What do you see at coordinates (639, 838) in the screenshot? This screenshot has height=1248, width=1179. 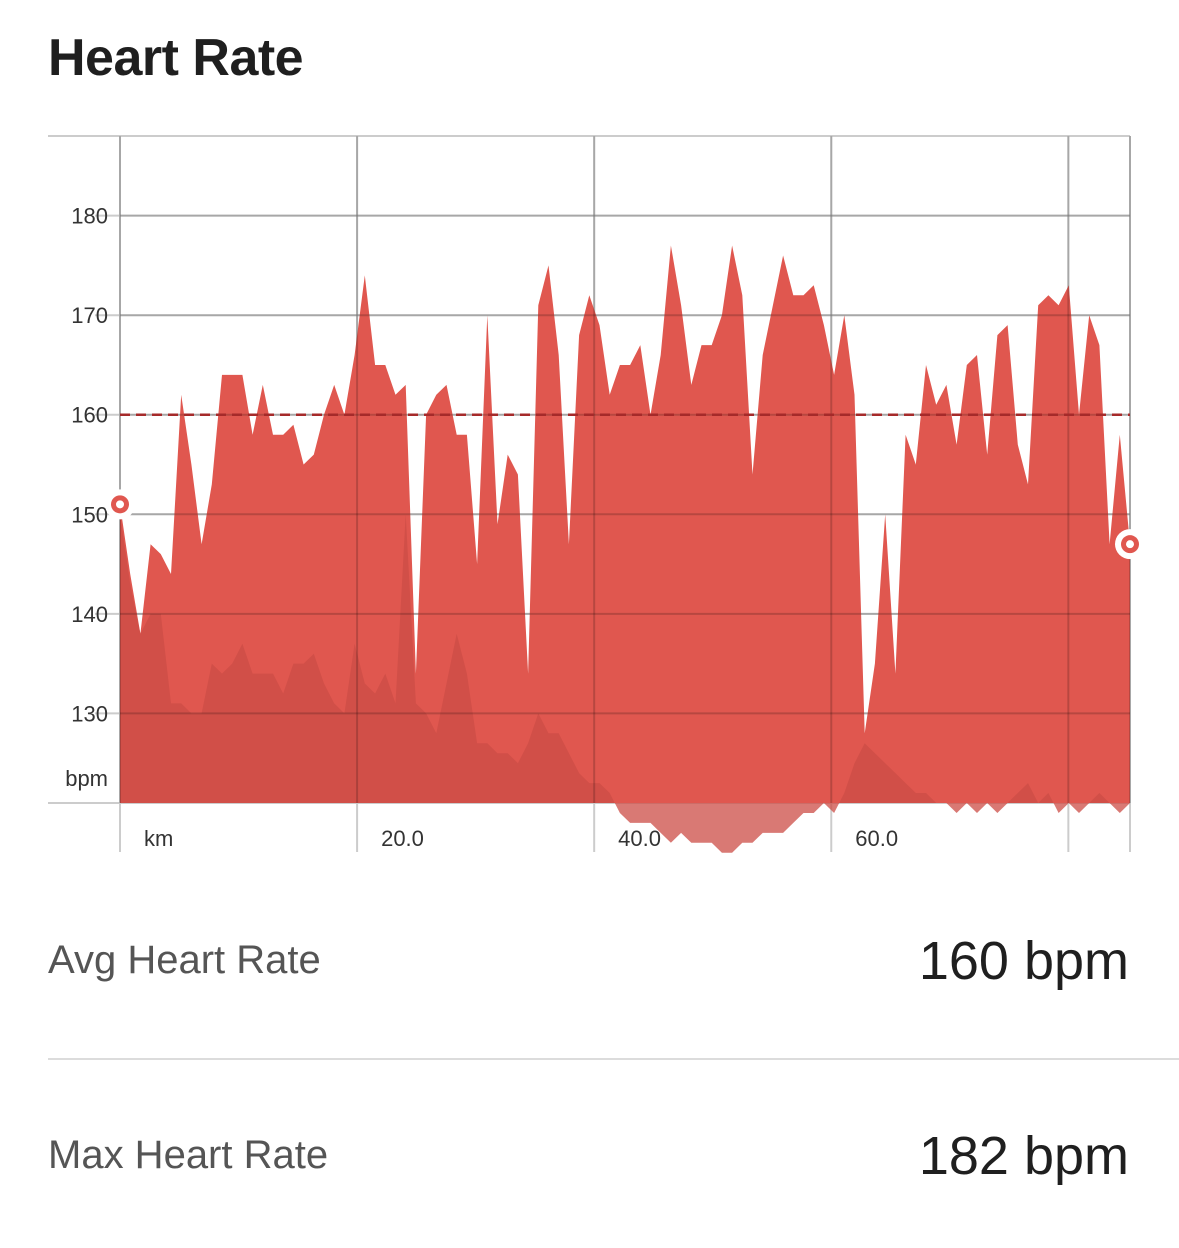 I see `x-tick-label: 40.0` at bounding box center [639, 838].